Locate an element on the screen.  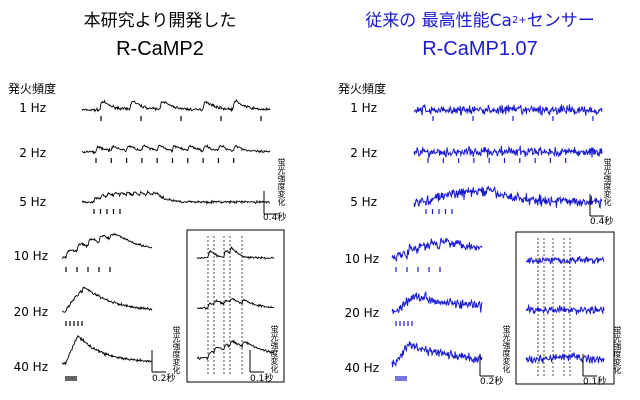
chart-subtitle: R-CaMP1.07 is located at coordinates (480, 49).